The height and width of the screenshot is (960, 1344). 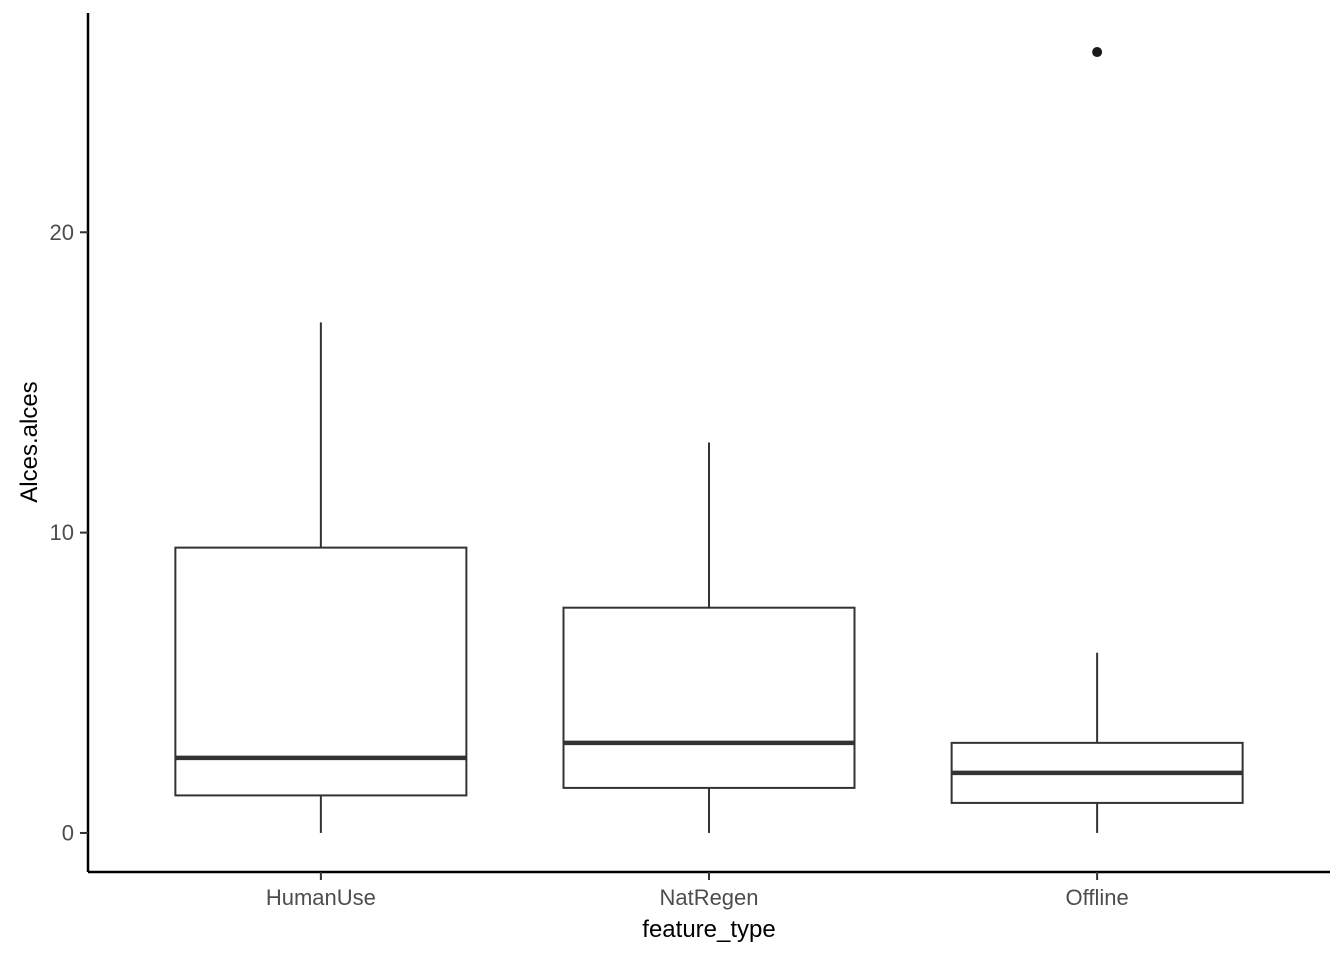 What do you see at coordinates (709, 697) in the screenshot?
I see `box-natregen` at bounding box center [709, 697].